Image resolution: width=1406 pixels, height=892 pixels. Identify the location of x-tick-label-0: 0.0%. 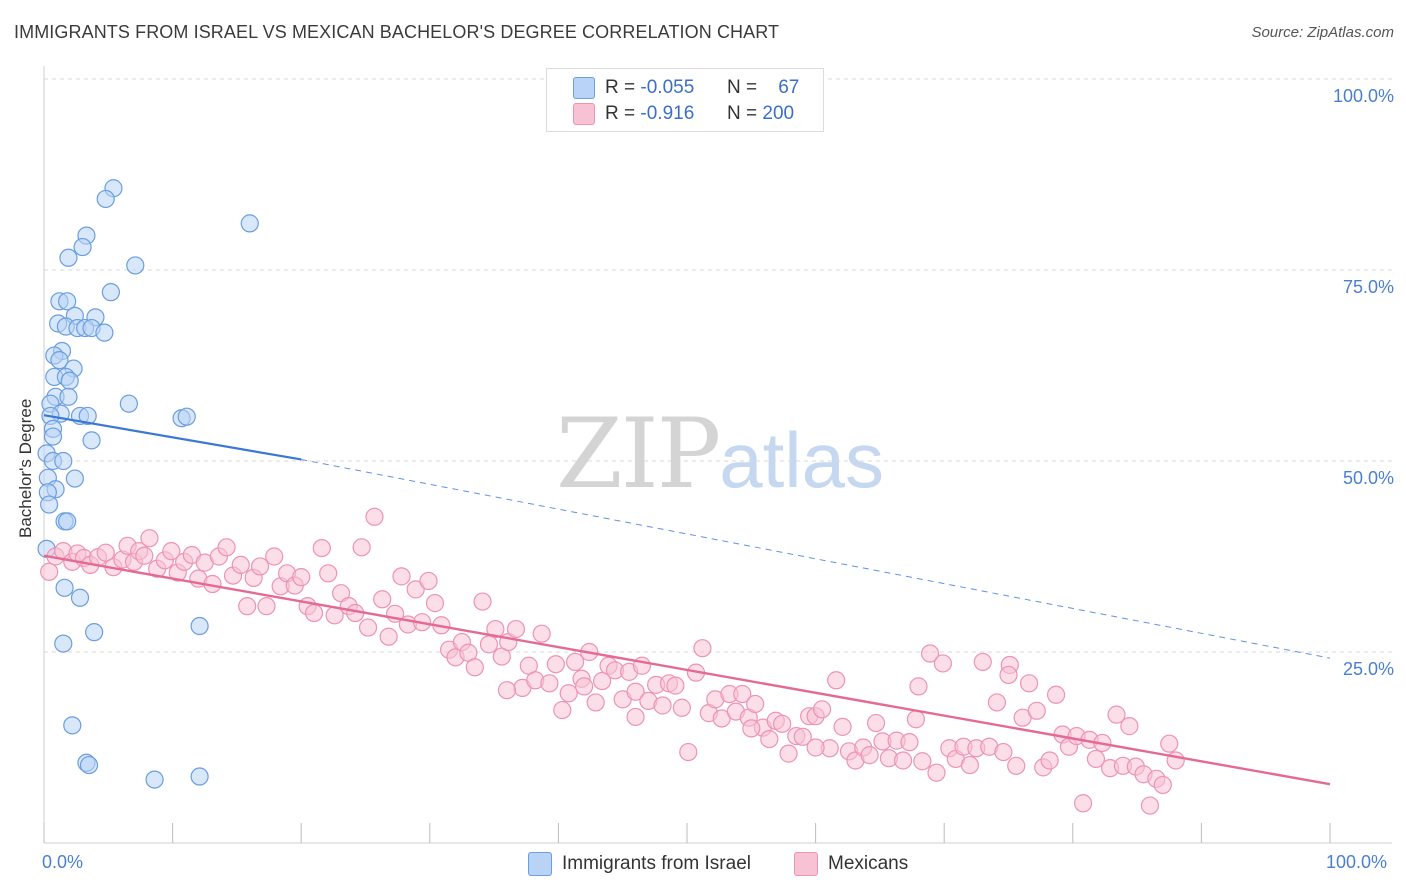
(63, 862).